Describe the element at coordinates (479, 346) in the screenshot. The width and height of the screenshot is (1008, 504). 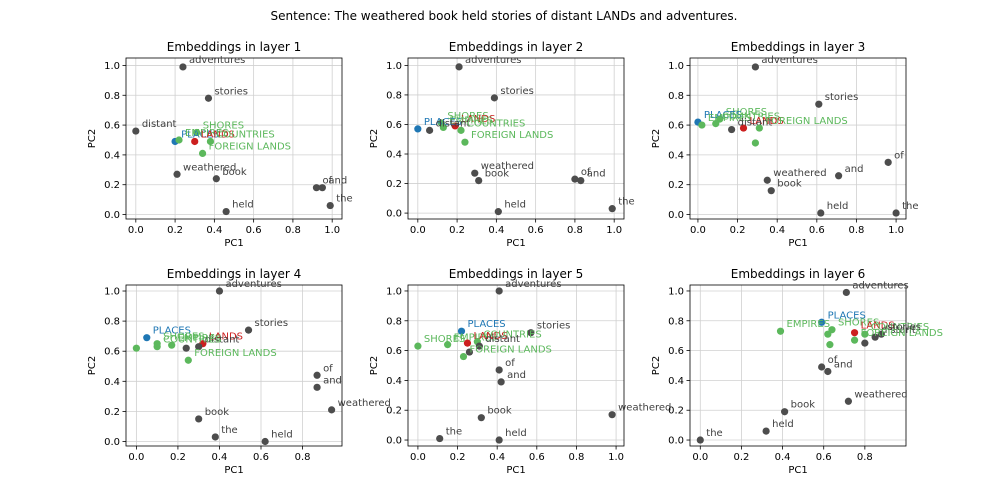
I see `point-distant` at that location.